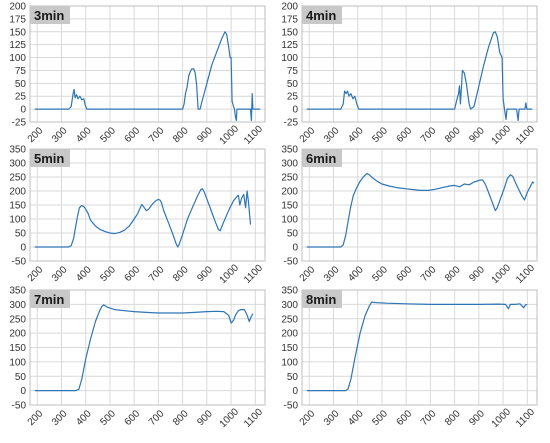 This screenshot has width=550, height=443. I want to click on y-tick-label: 75, so click(21, 71).